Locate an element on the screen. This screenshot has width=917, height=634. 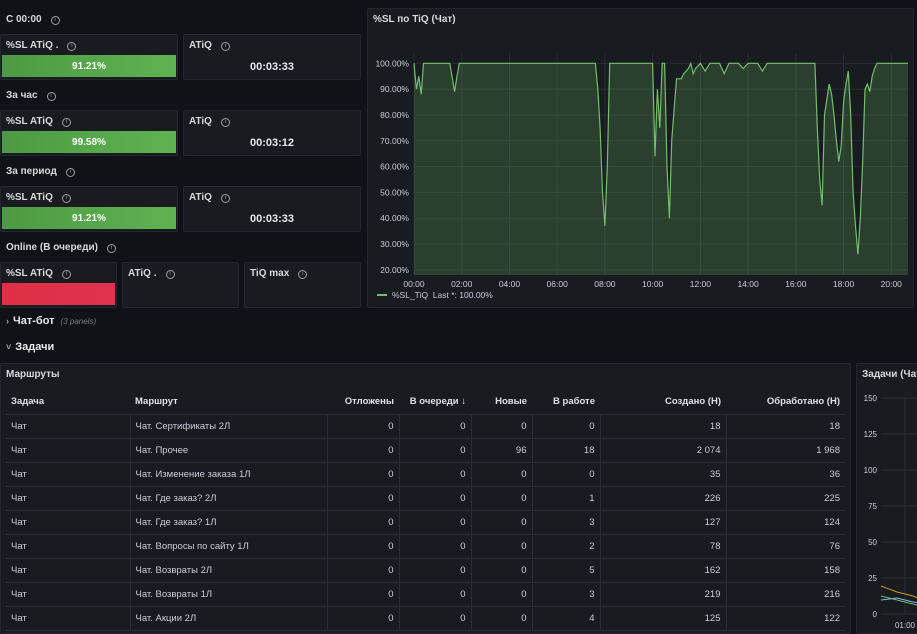
table-cell: Чат. Где заказ? 1Л is located at coordinates (229, 522).